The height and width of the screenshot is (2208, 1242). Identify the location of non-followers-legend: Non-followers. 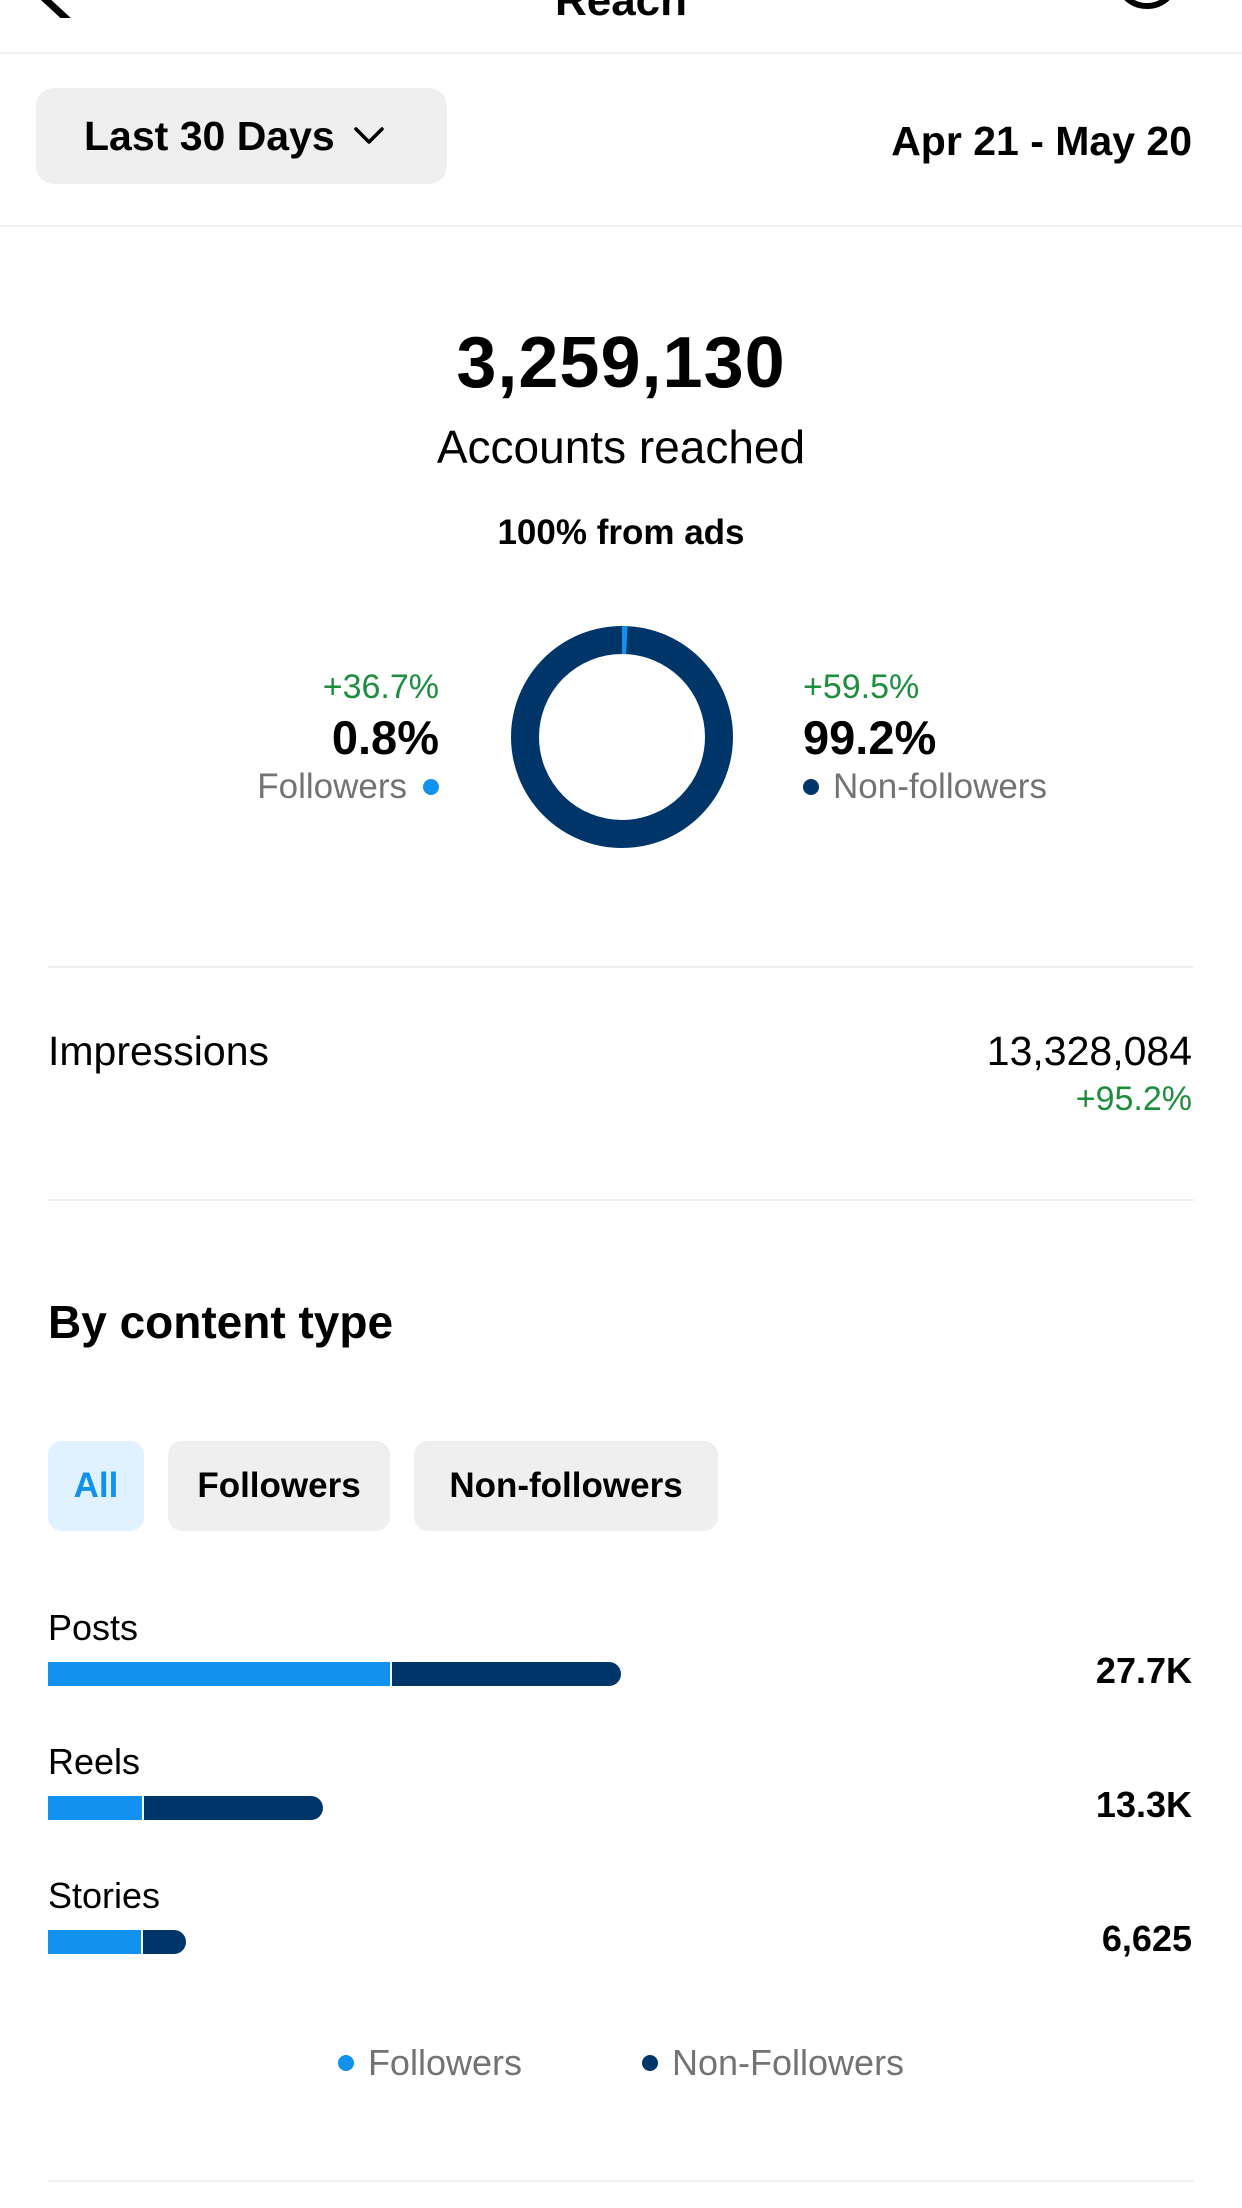
(925, 787).